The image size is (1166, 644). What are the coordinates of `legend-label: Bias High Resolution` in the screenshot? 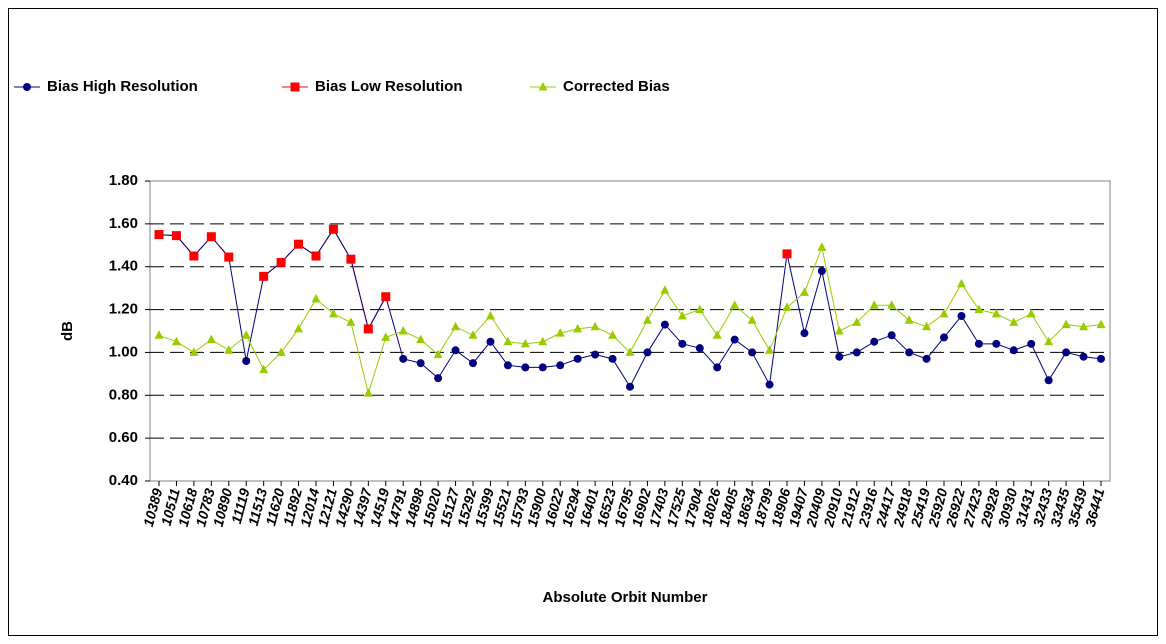 It's located at (122, 86).